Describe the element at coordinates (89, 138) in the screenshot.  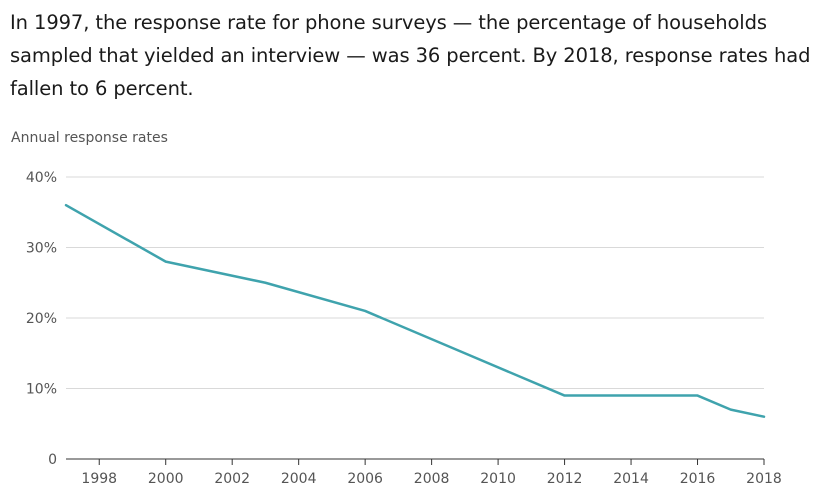
I see `chart-subtitle: Annual response rates` at that location.